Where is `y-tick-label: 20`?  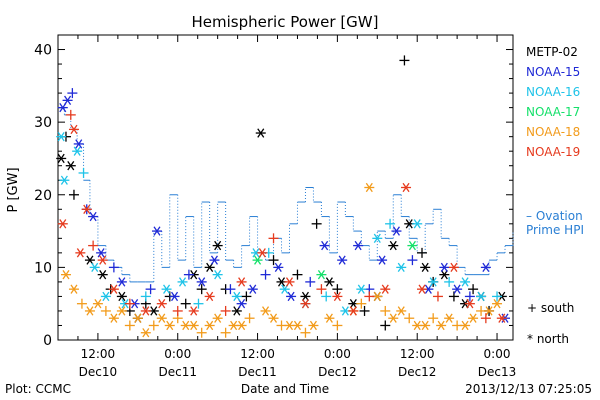
y-tick-label: 20 is located at coordinates (43, 196).